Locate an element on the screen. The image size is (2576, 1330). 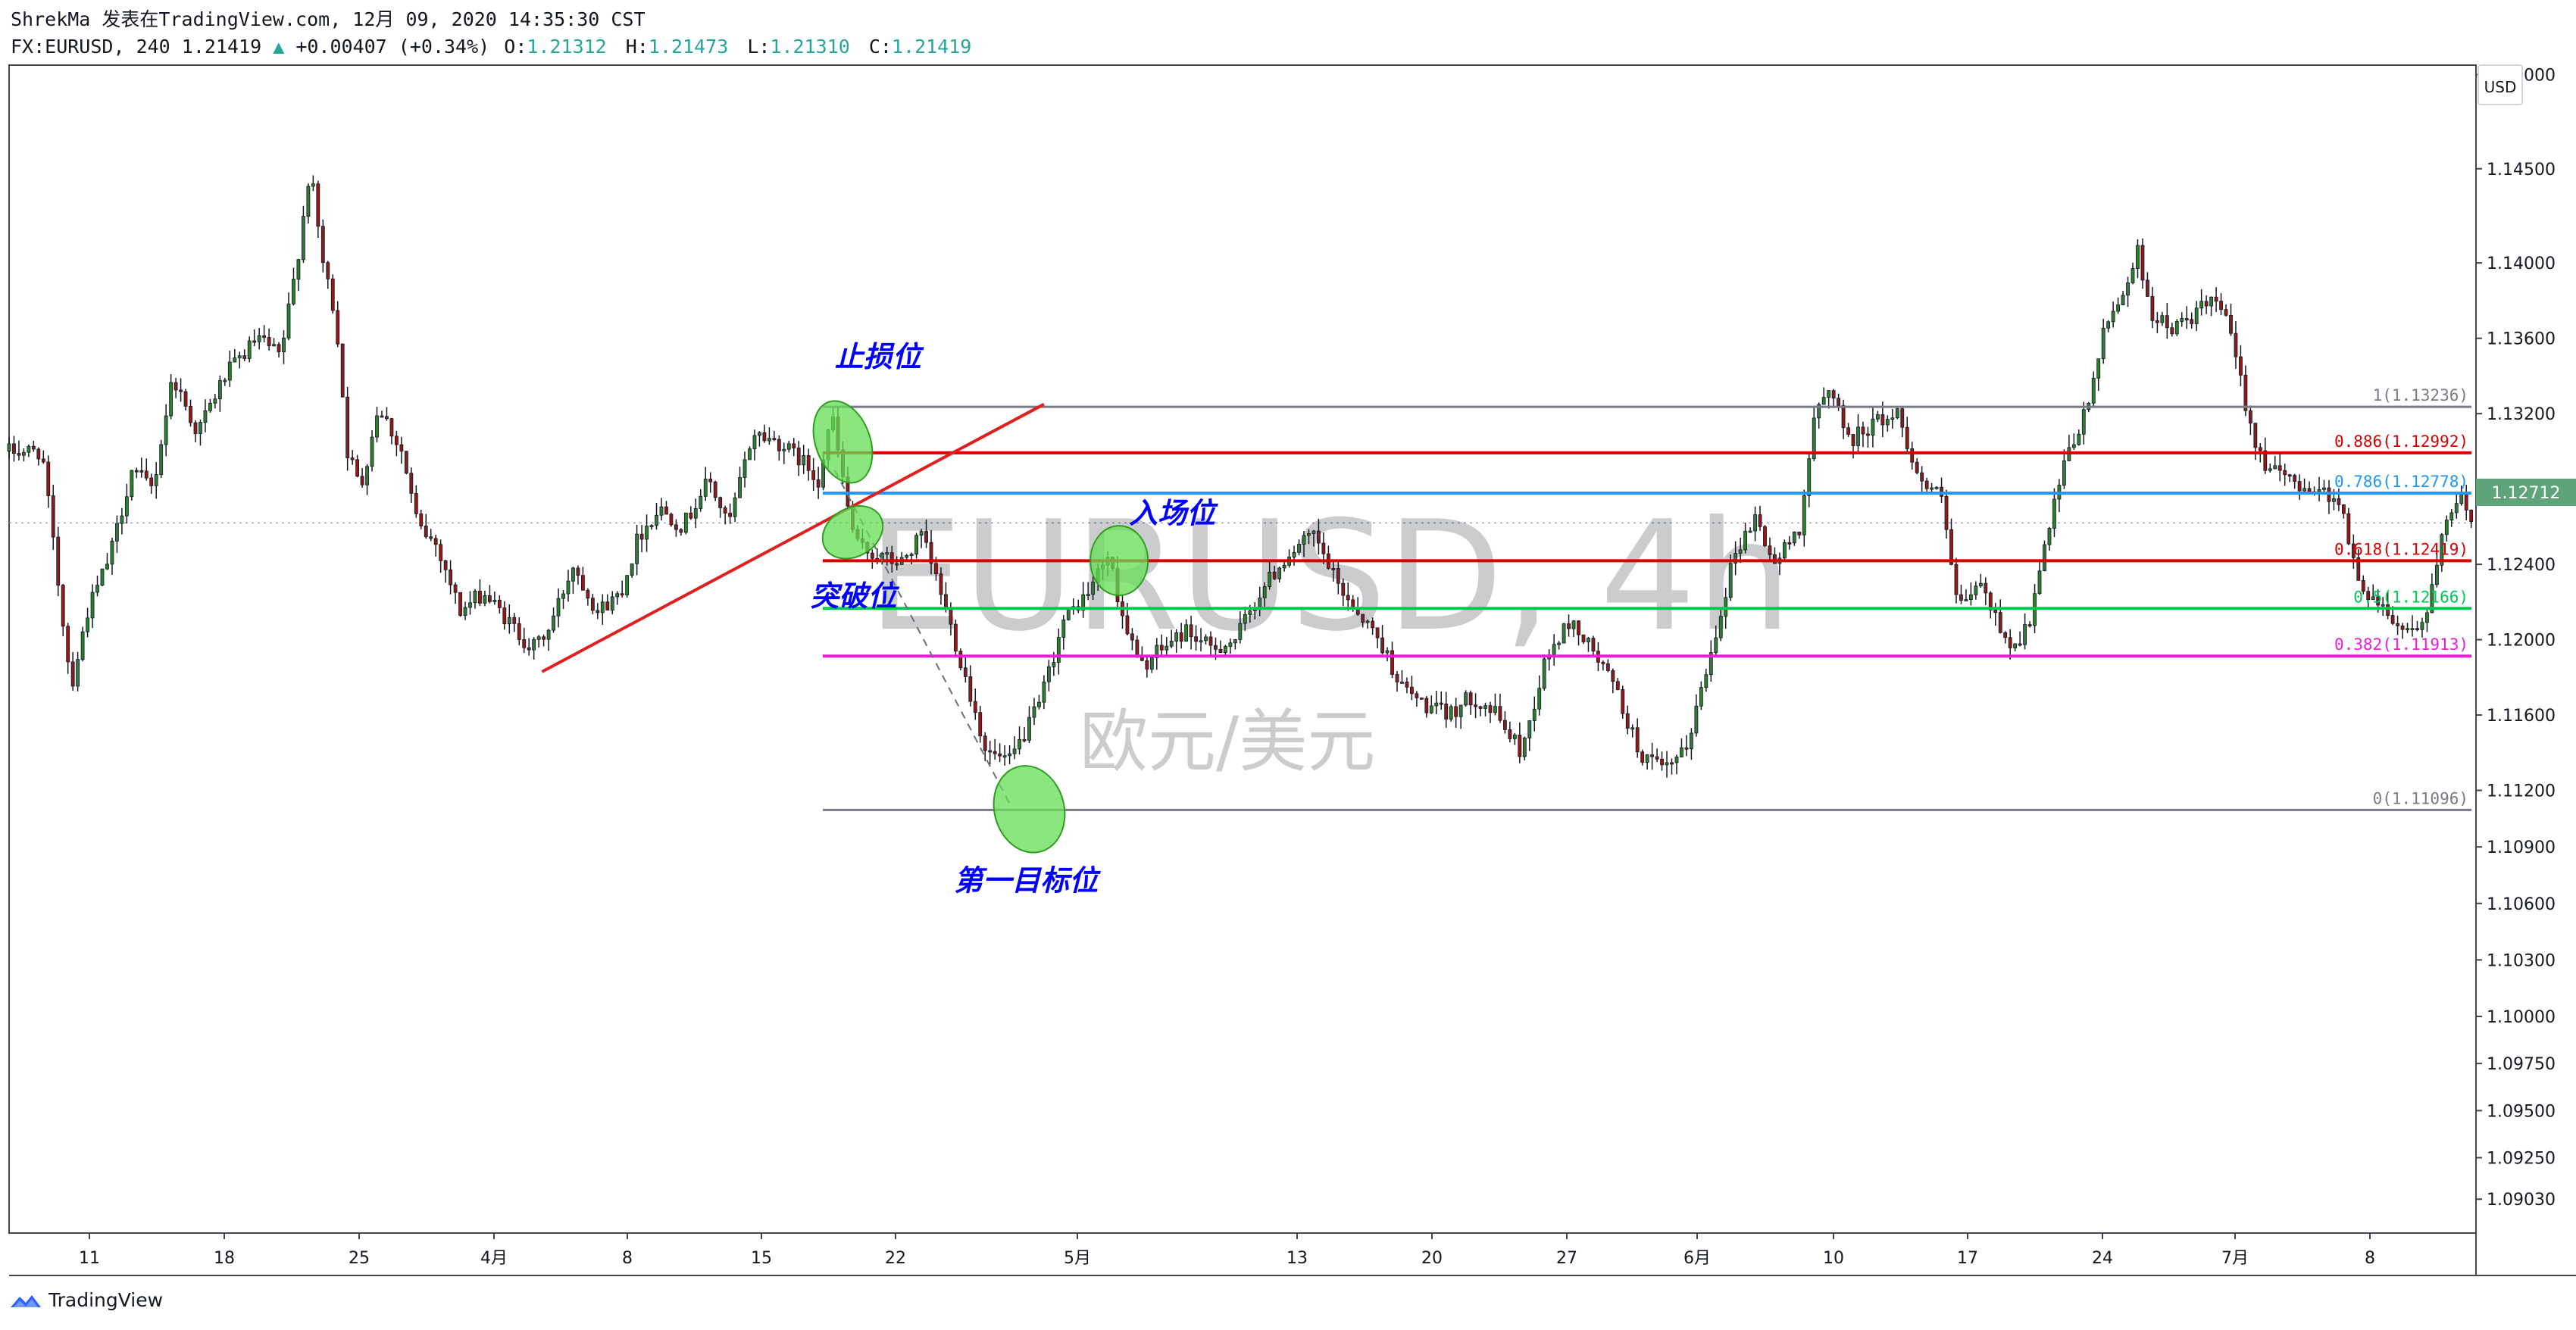
fib-level-label: 0.786(1.12778) is located at coordinates (2401, 482).